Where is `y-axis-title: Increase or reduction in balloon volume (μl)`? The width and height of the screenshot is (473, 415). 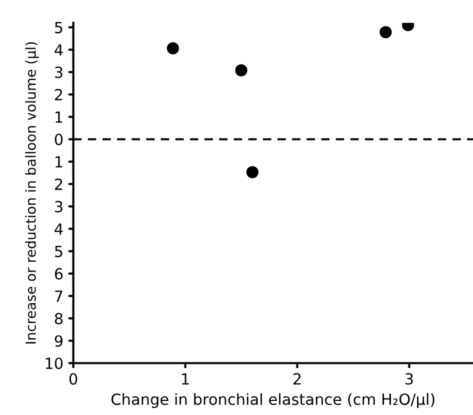 y-axis-title: Increase or reduction in balloon volume (μl) is located at coordinates (32, 193).